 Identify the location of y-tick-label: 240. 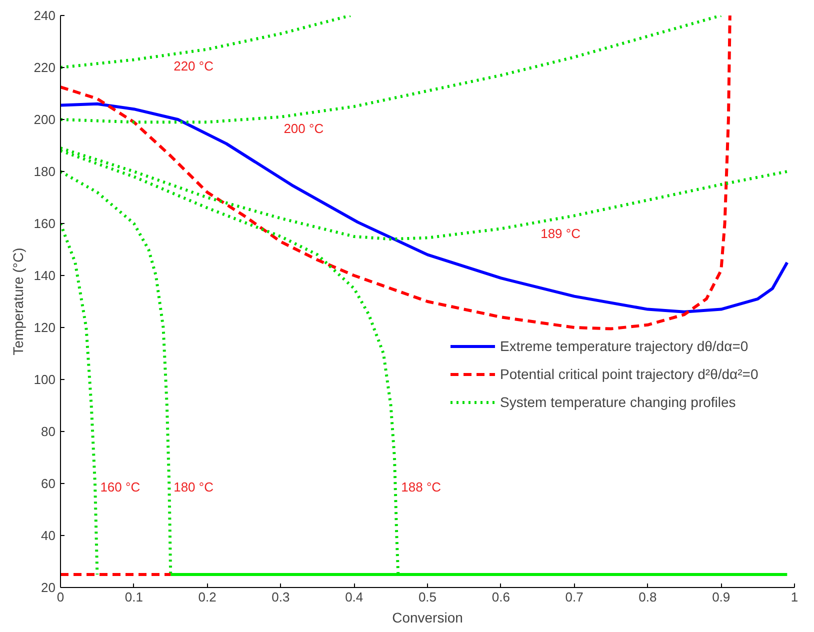
(45, 15).